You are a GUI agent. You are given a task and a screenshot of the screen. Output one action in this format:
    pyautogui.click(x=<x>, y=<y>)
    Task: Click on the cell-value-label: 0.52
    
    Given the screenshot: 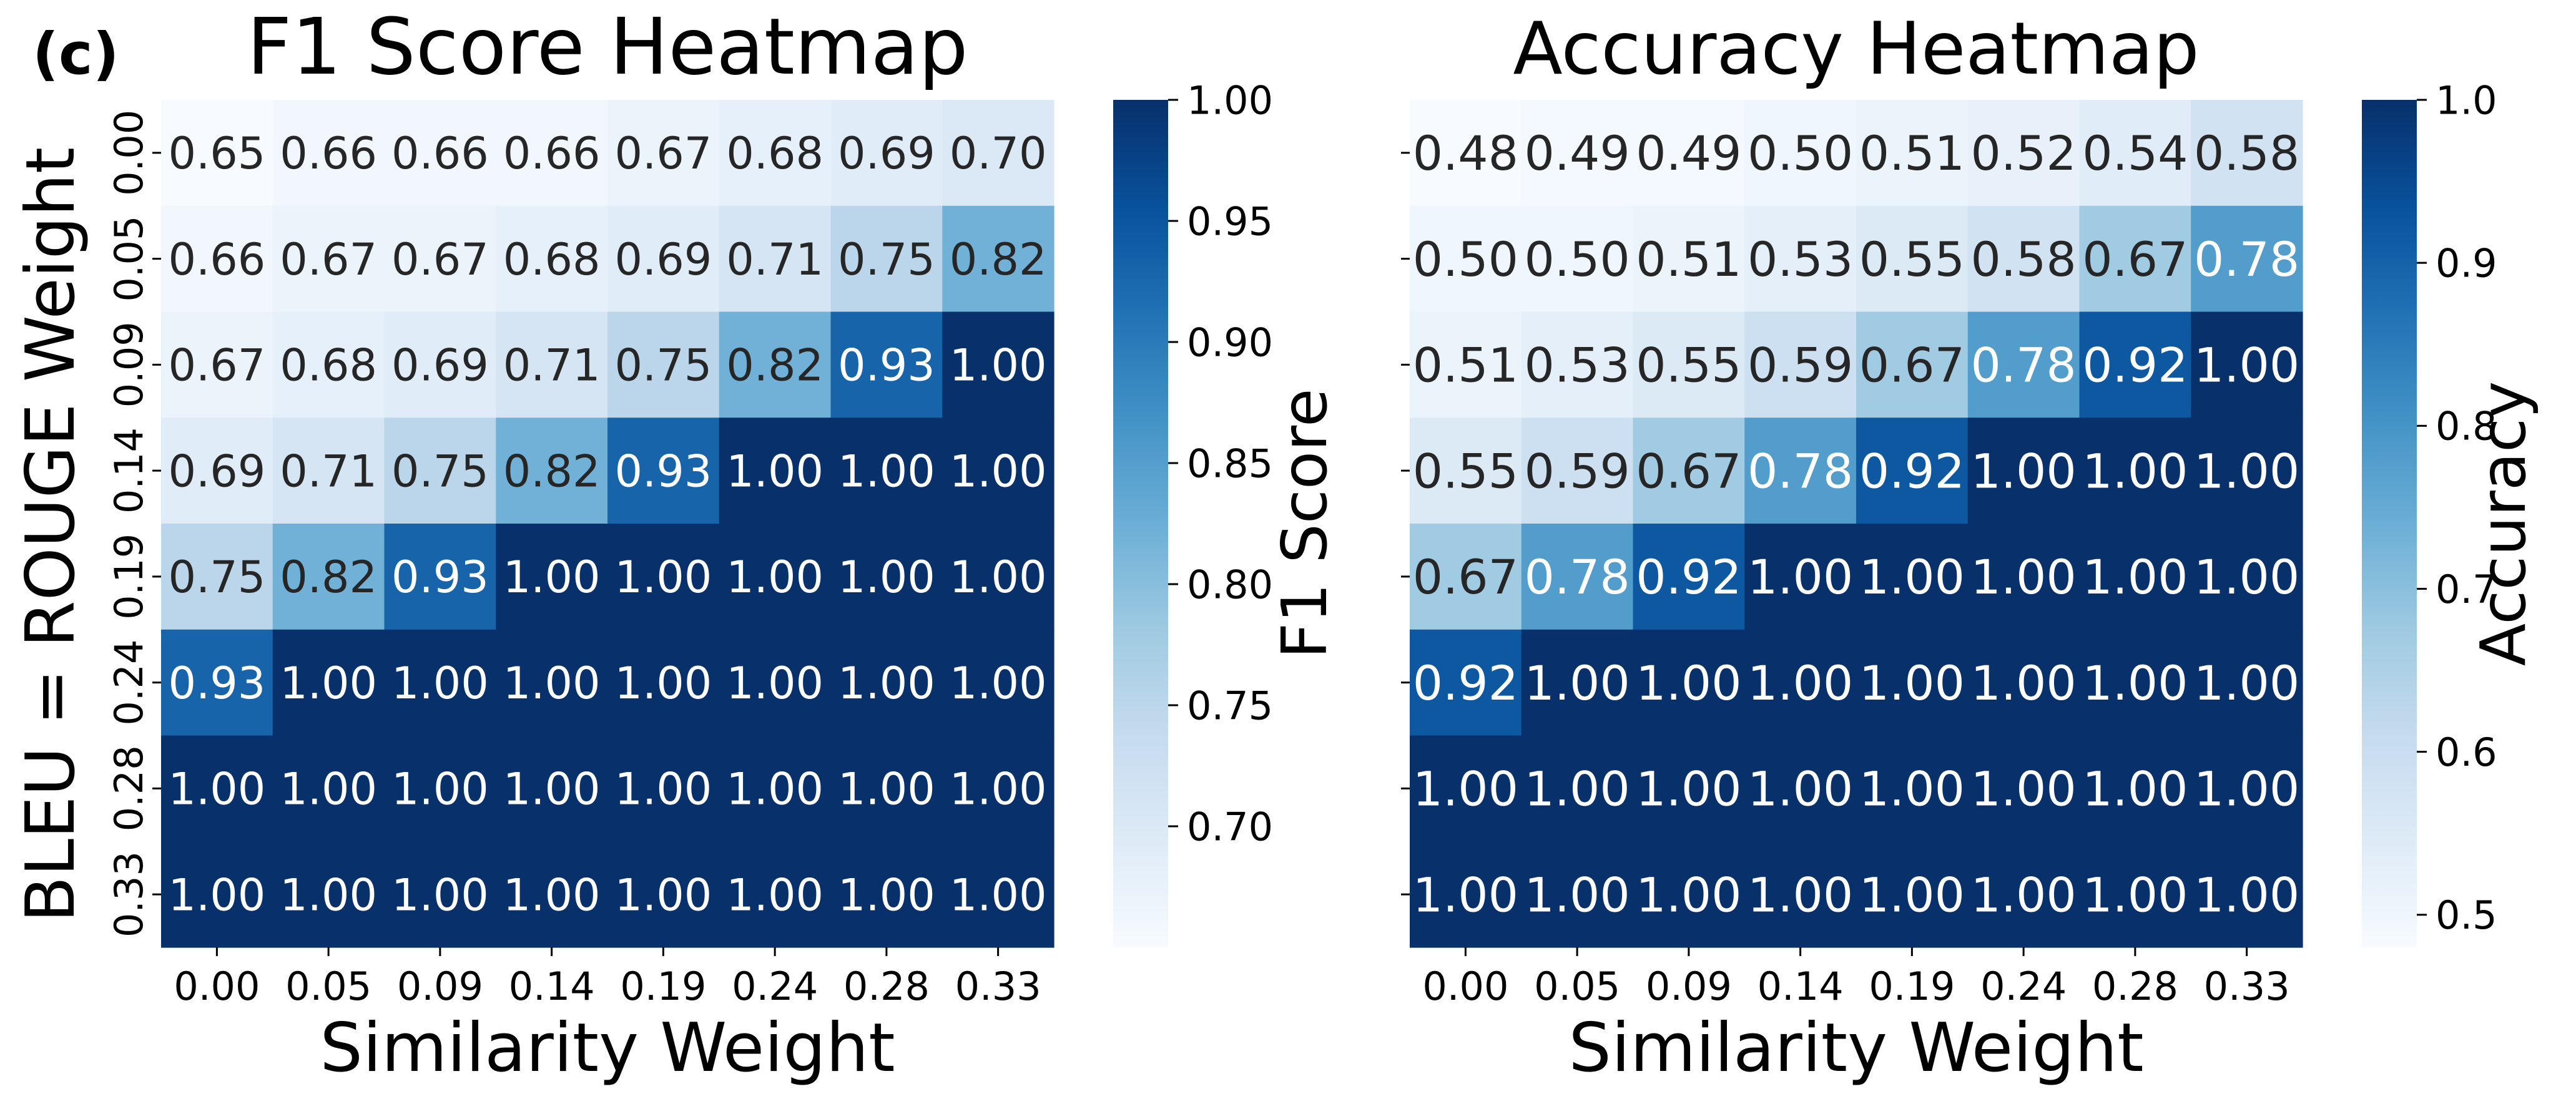 What is the action you would take?
    pyautogui.click(x=2024, y=153)
    